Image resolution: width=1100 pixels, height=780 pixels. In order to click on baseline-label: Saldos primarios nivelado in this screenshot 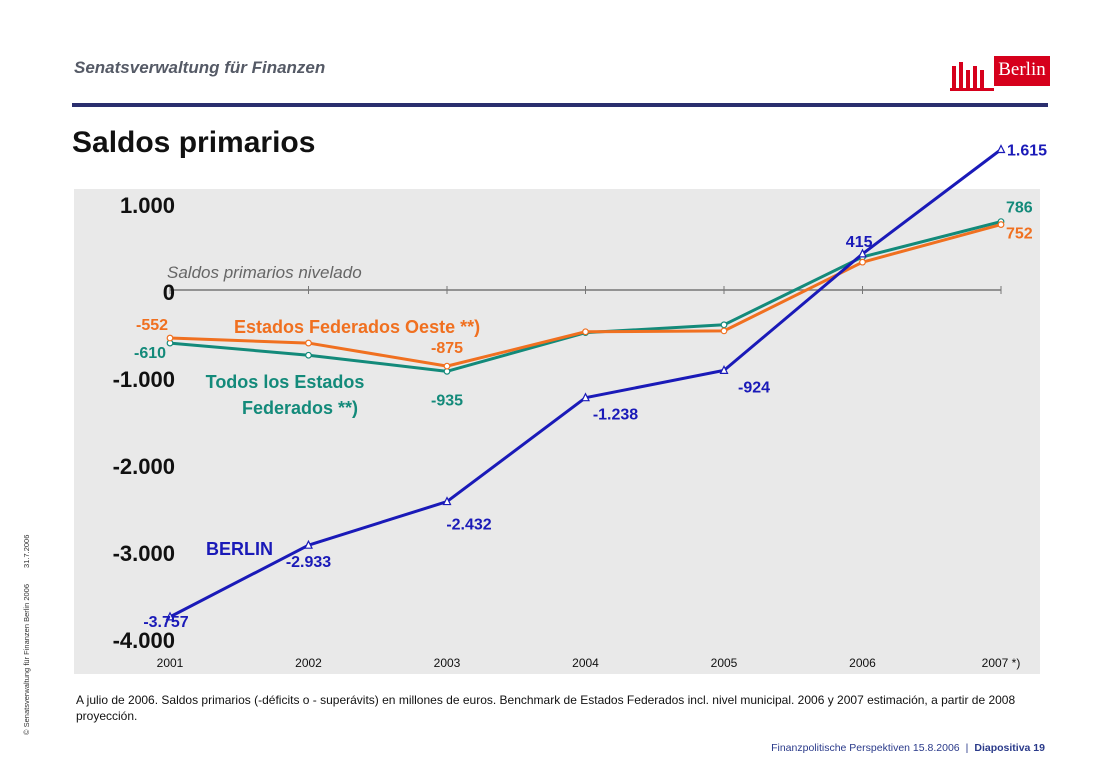, I will do `click(264, 272)`.